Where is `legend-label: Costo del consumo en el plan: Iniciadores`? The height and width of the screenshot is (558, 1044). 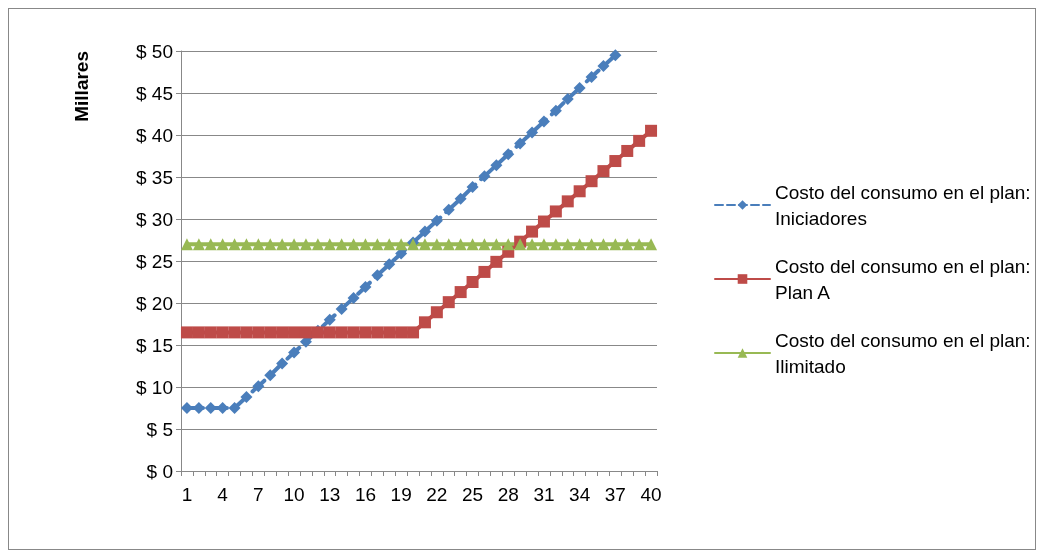 legend-label: Costo del consumo en el plan: Iniciadores is located at coordinates (905, 205).